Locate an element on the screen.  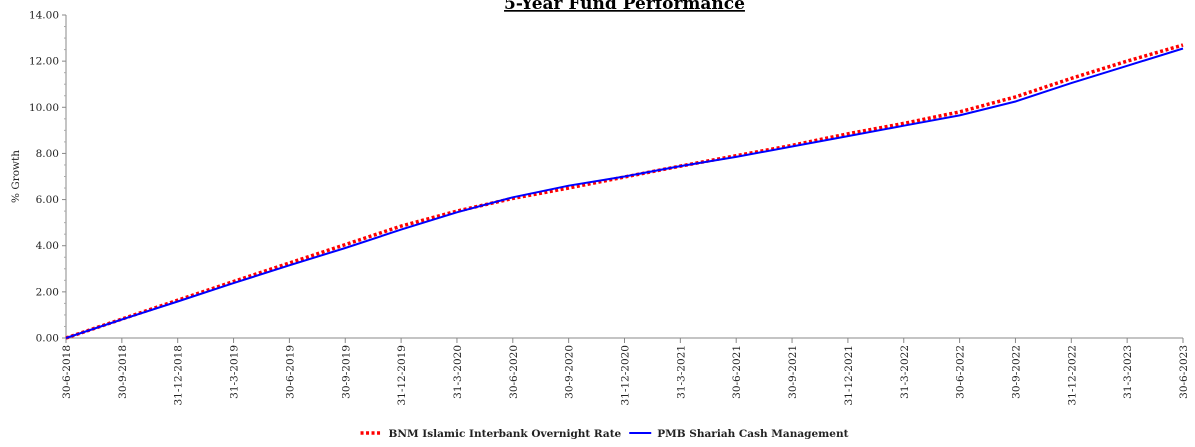
x-tick-label: 30-6-2019 is located at coordinates (290, 372).